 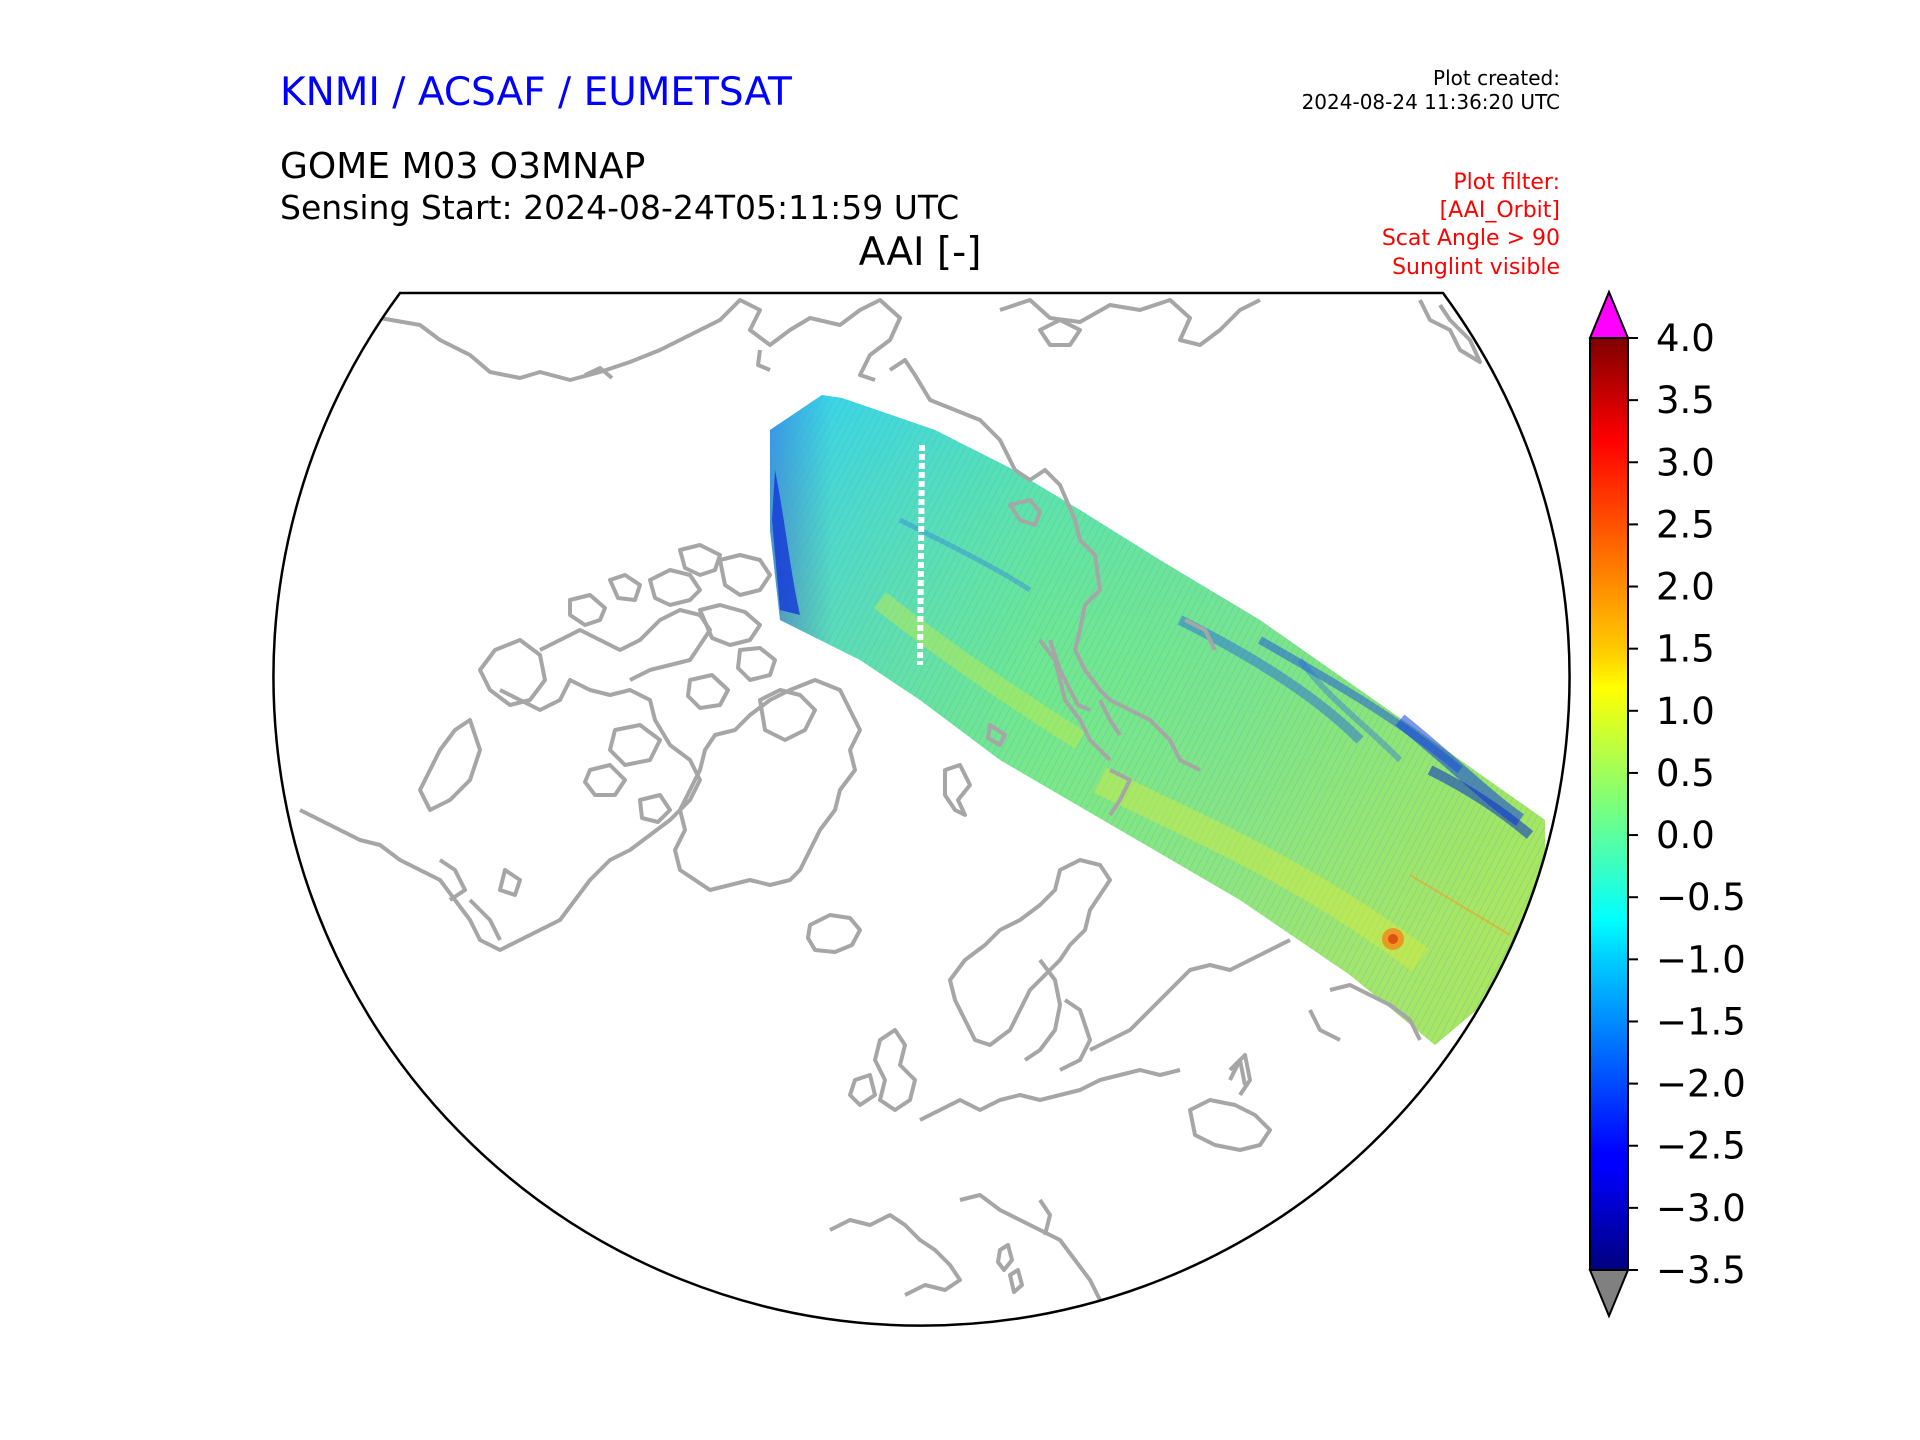 I want to click on plot-created-timestamp: 2024-08-24 11:36:20 UTC, so click(x=1430, y=102).